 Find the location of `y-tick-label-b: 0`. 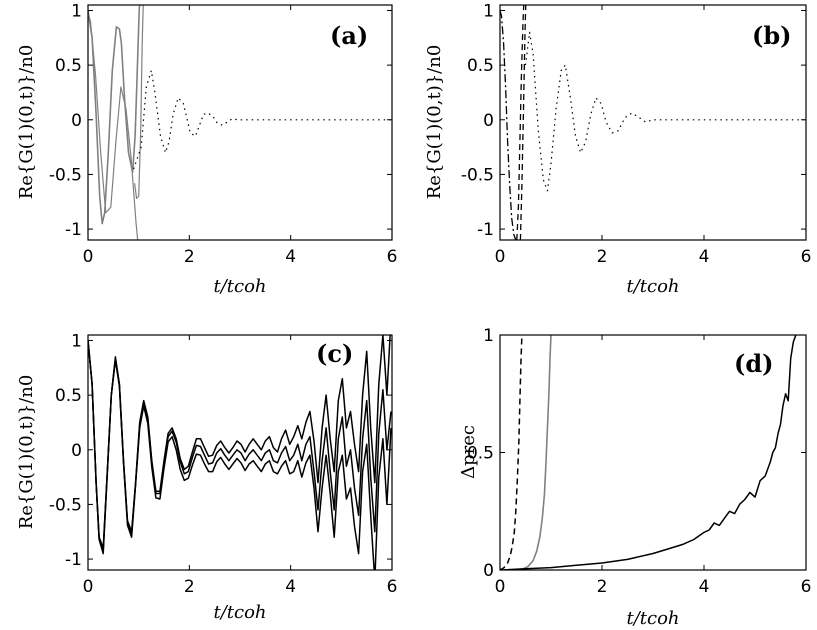

y-tick-label-b: 0 is located at coordinates (488, 121).